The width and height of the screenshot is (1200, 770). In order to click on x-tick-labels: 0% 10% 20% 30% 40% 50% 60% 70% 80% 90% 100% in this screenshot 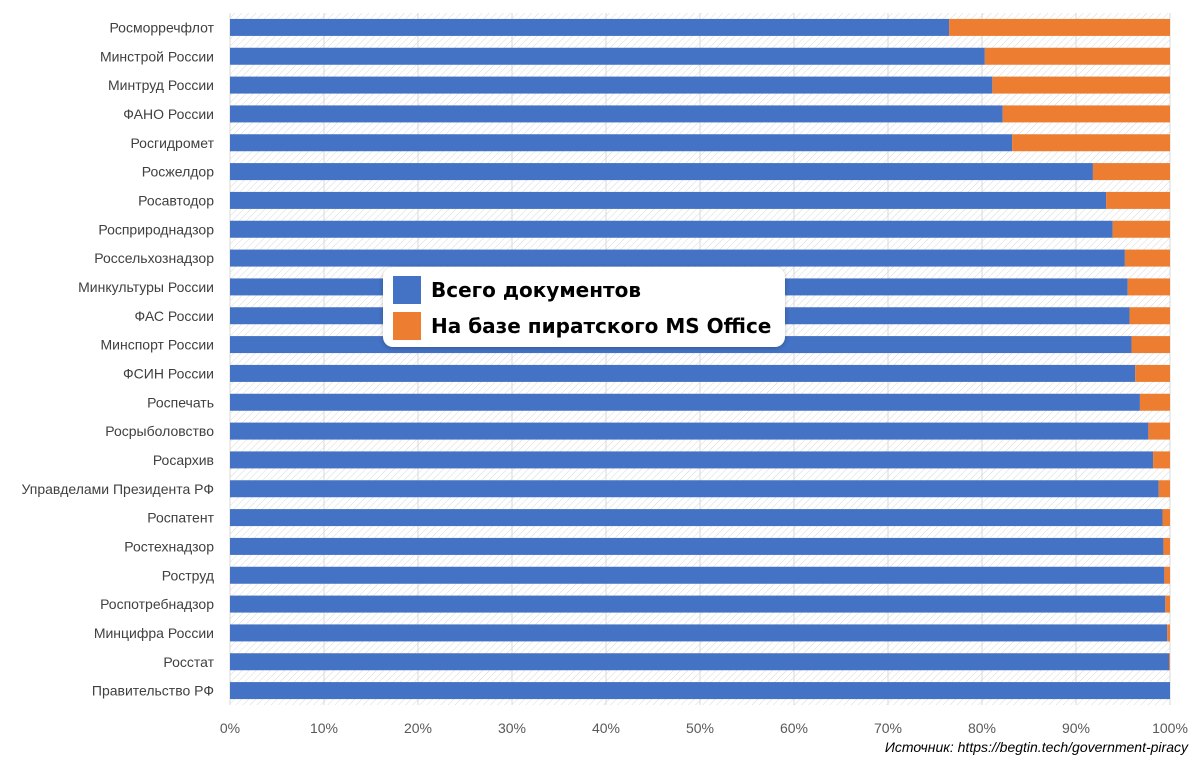, I will do `click(704, 728)`.